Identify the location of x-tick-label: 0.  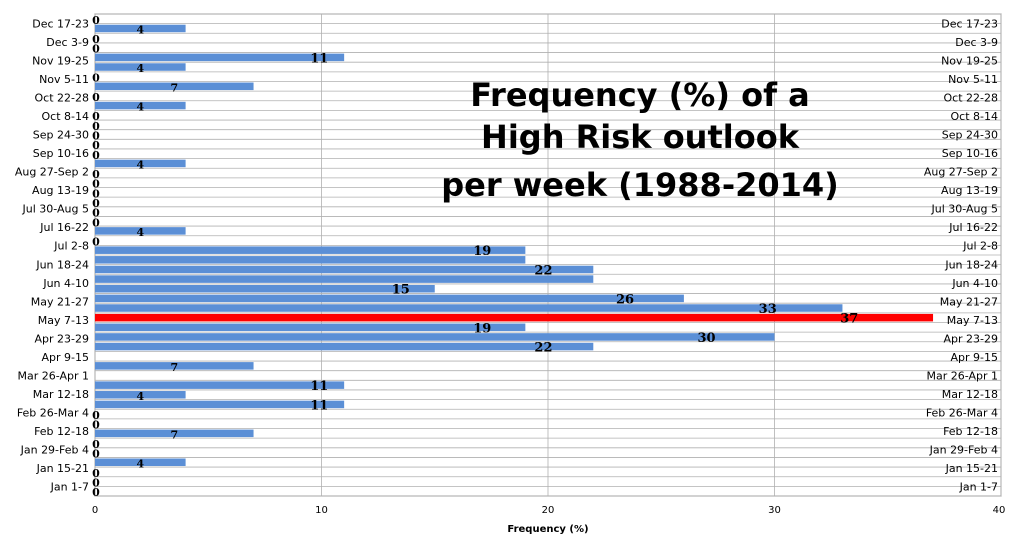
(95, 510).